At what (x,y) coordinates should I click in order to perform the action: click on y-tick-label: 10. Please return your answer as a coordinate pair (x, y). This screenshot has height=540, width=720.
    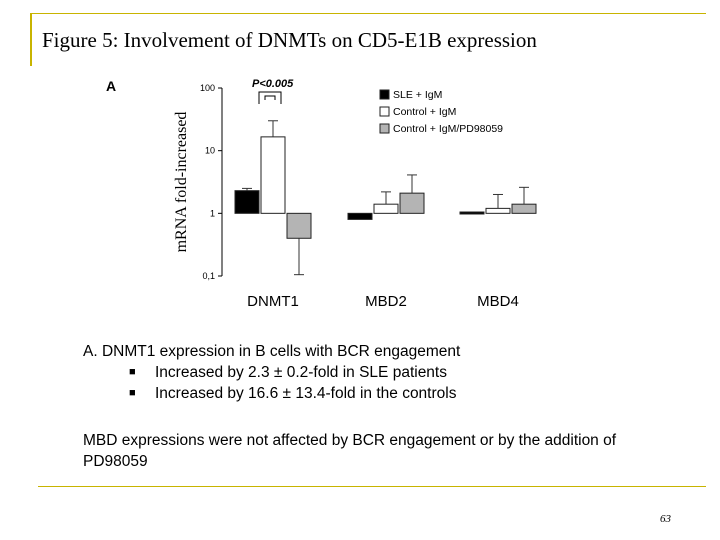
    Looking at the image, I should click on (210, 151).